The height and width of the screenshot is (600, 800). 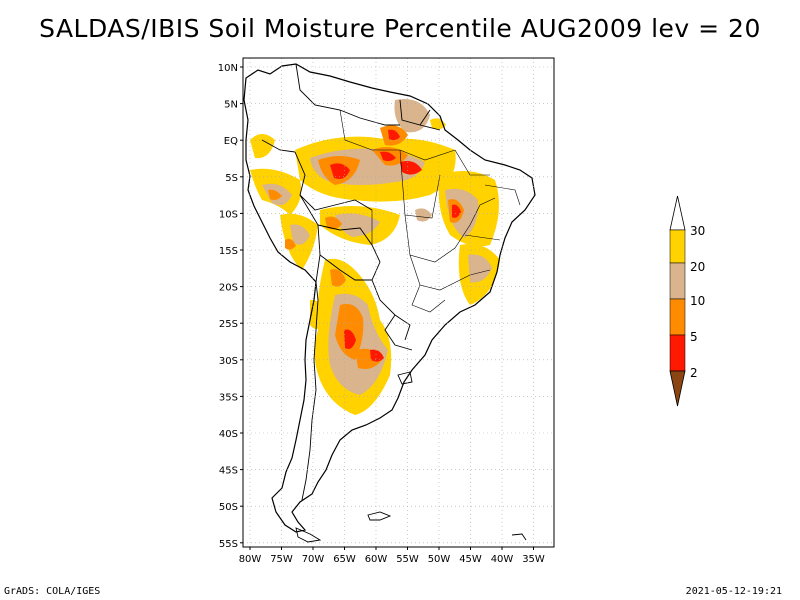 What do you see at coordinates (313, 559) in the screenshot?
I see `lon-label: 70W` at bounding box center [313, 559].